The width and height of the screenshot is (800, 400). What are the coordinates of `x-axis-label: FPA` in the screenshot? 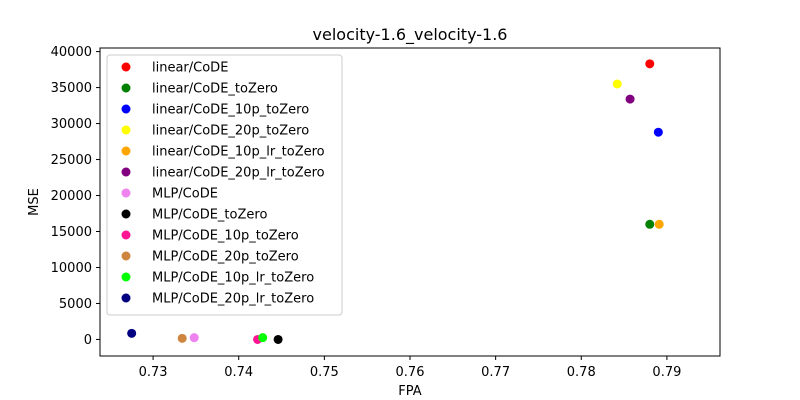 It's located at (409, 391).